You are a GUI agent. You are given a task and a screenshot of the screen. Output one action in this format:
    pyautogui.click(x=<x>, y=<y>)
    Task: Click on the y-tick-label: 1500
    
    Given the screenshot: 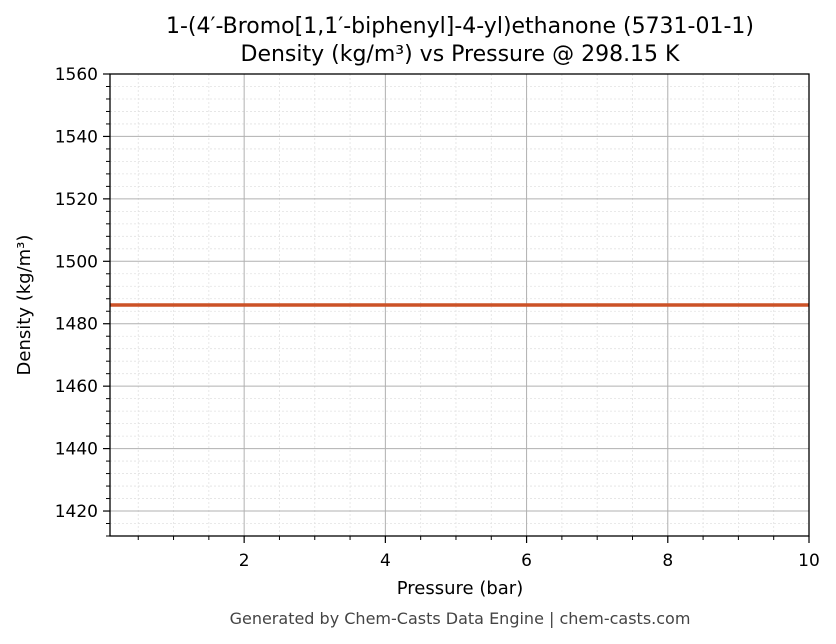 What is the action you would take?
    pyautogui.click(x=76, y=262)
    